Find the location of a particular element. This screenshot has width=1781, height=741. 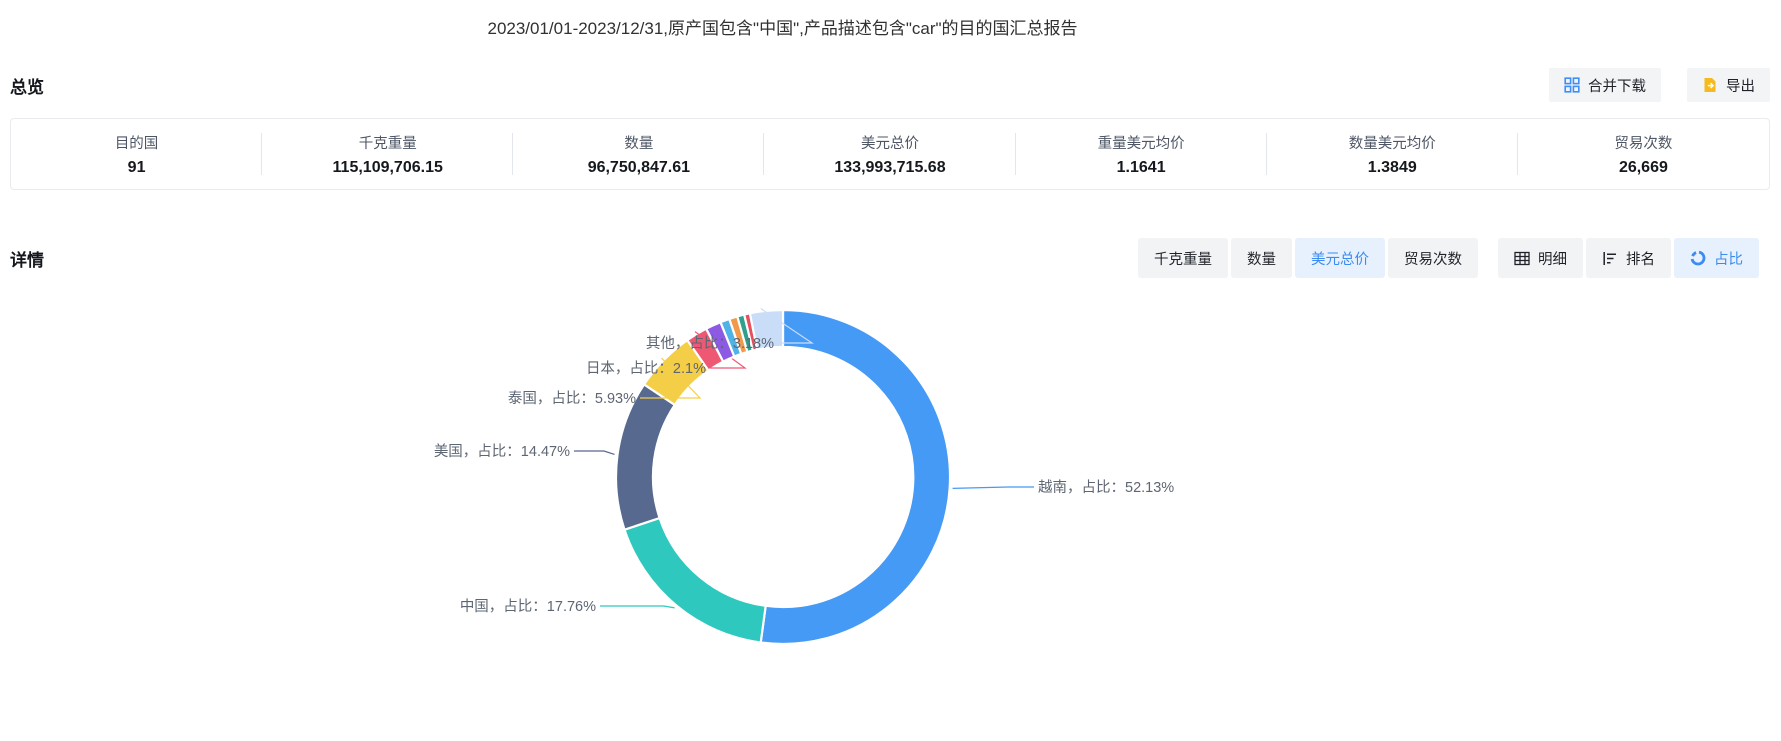

pie-label-泰国: 泰国，占比：5.93% is located at coordinates (572, 398).